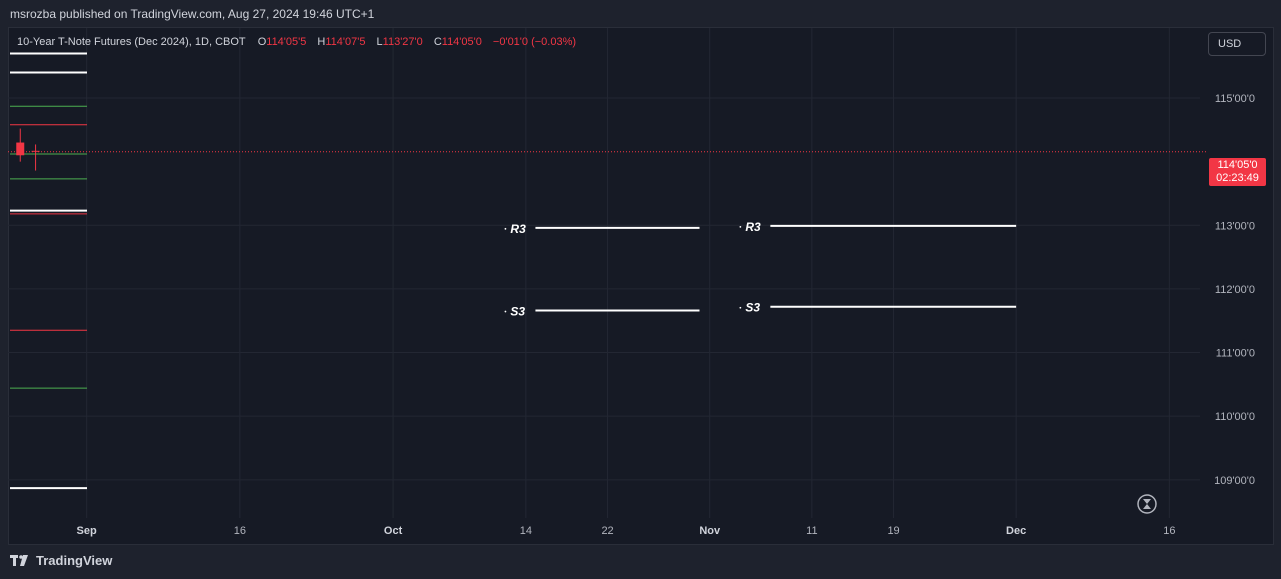  Describe the element at coordinates (437, 42) in the screenshot. I see `close-label: C` at that location.